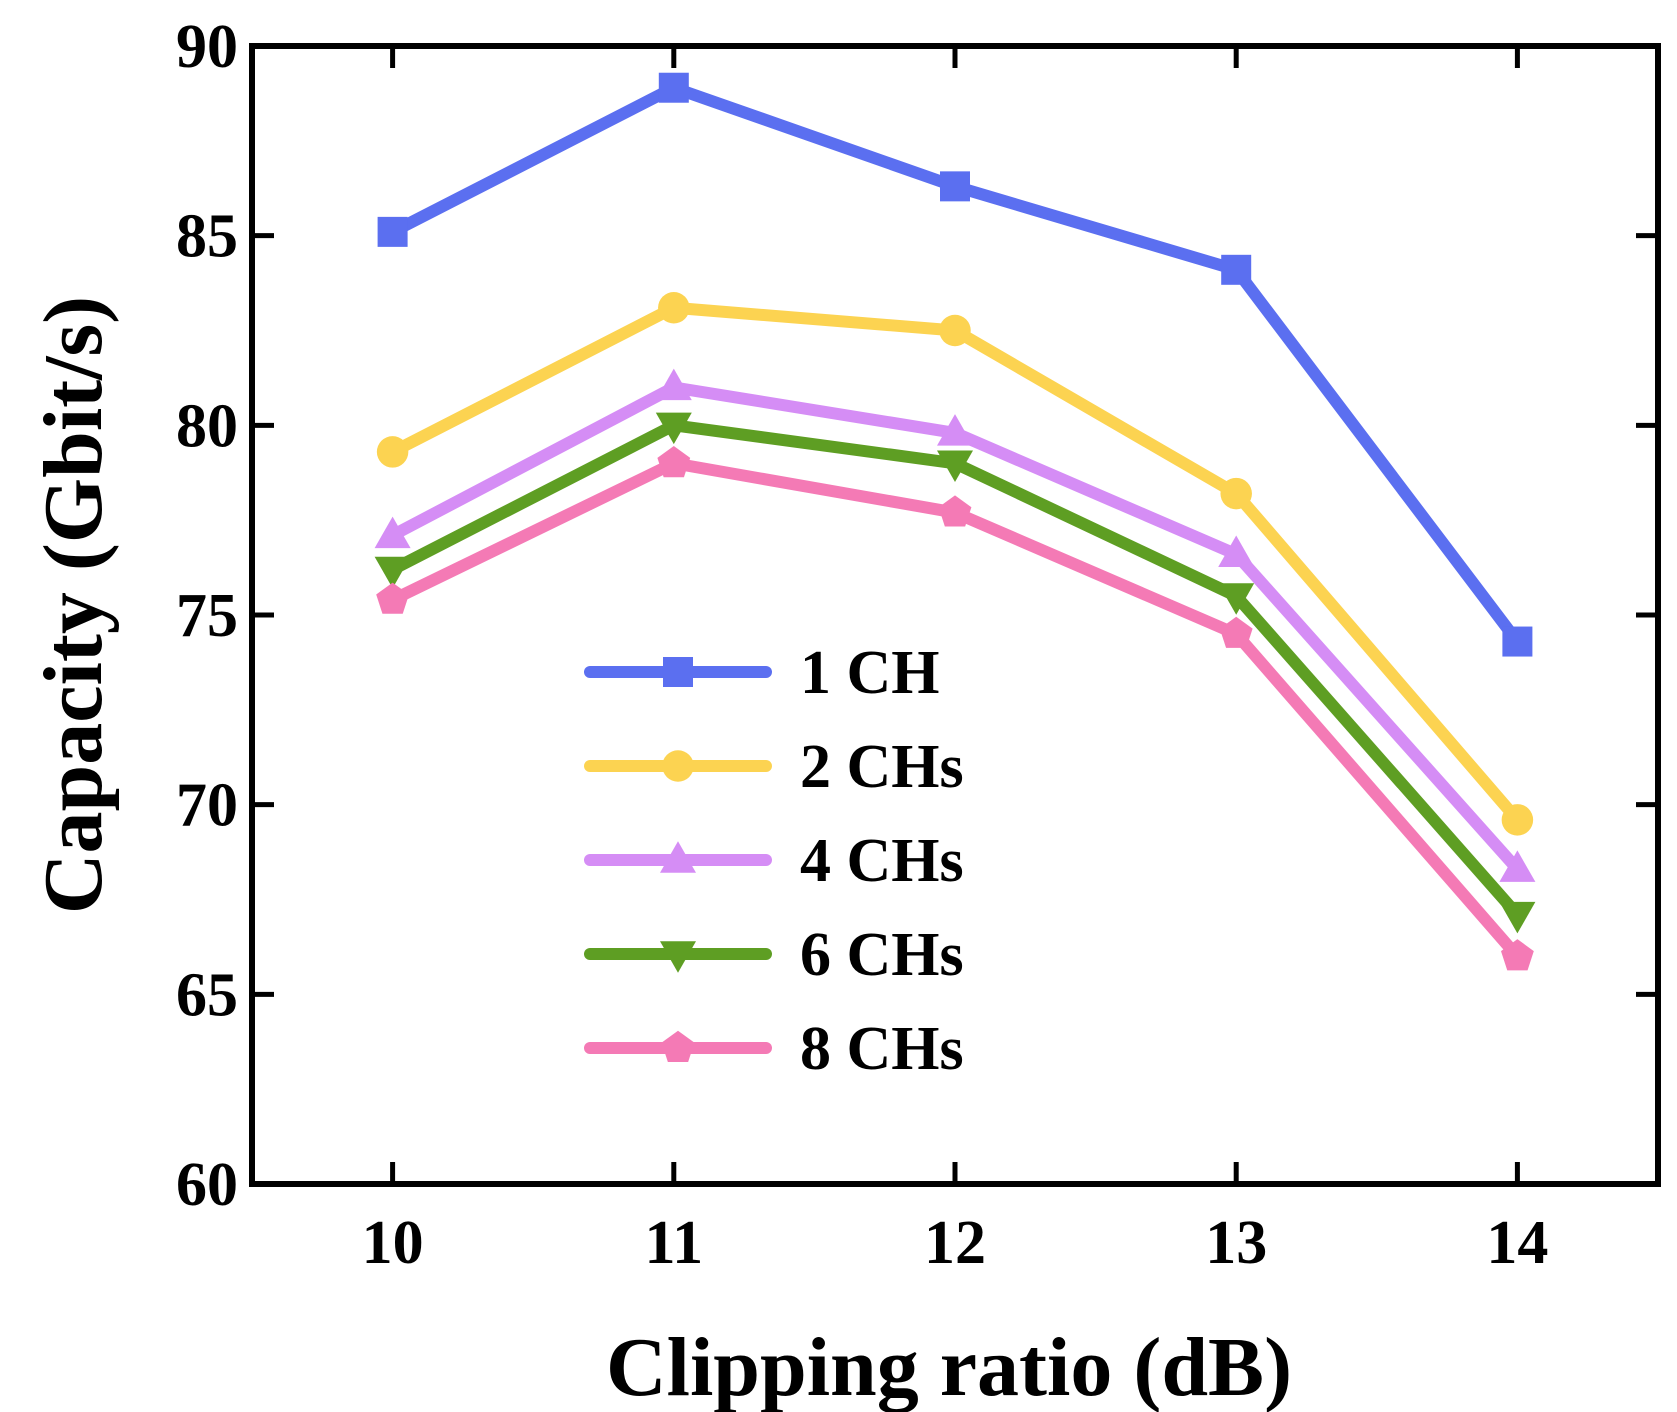 Image resolution: width=1677 pixels, height=1412 pixels. Describe the element at coordinates (1517, 1243) in the screenshot. I see `x-tick-label: 14` at that location.